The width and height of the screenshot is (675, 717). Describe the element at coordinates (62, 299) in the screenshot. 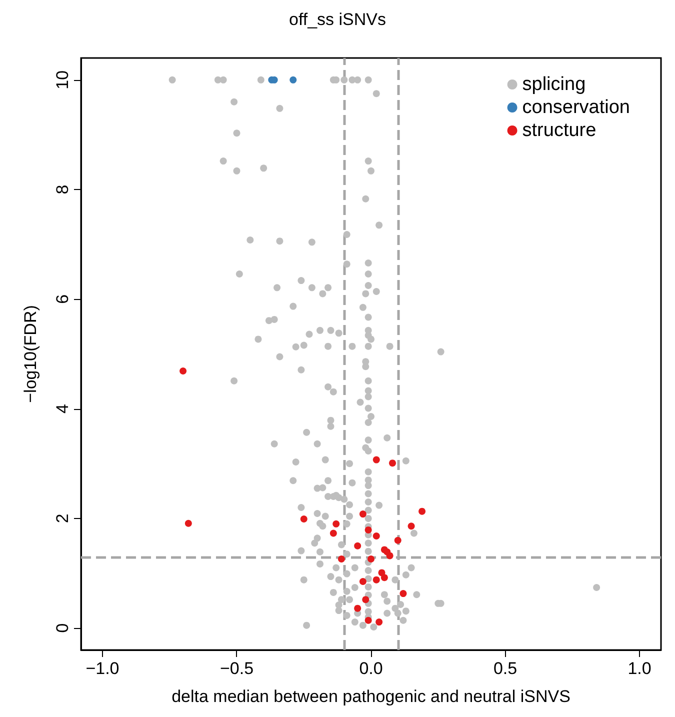

I see `y-tick-label: 6` at that location.